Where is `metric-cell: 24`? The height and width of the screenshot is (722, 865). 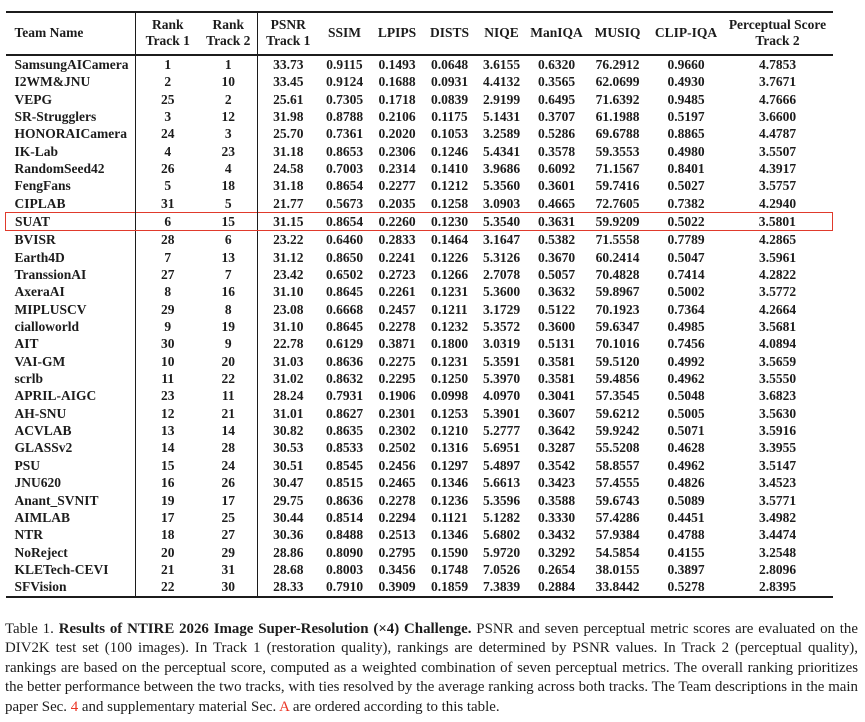
metric-cell: 24 is located at coordinates (167, 134).